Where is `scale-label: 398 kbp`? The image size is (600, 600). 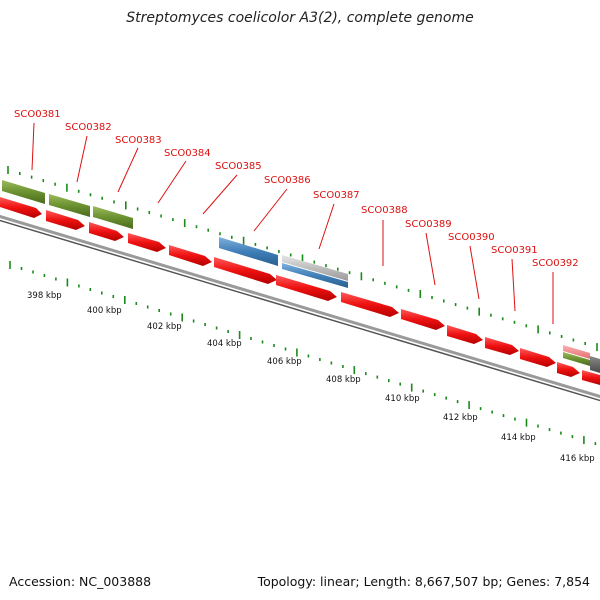
scale-label: 398 kbp is located at coordinates (44, 296).